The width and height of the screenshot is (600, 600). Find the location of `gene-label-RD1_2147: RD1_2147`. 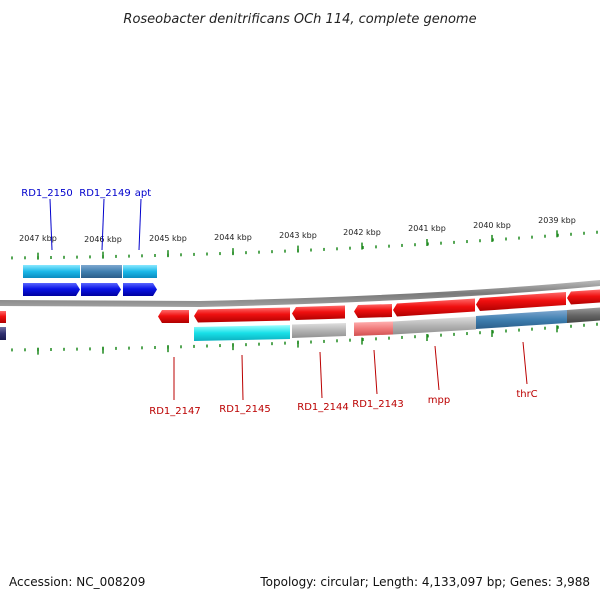

gene-label-RD1_2147: RD1_2147 is located at coordinates (174, 411).